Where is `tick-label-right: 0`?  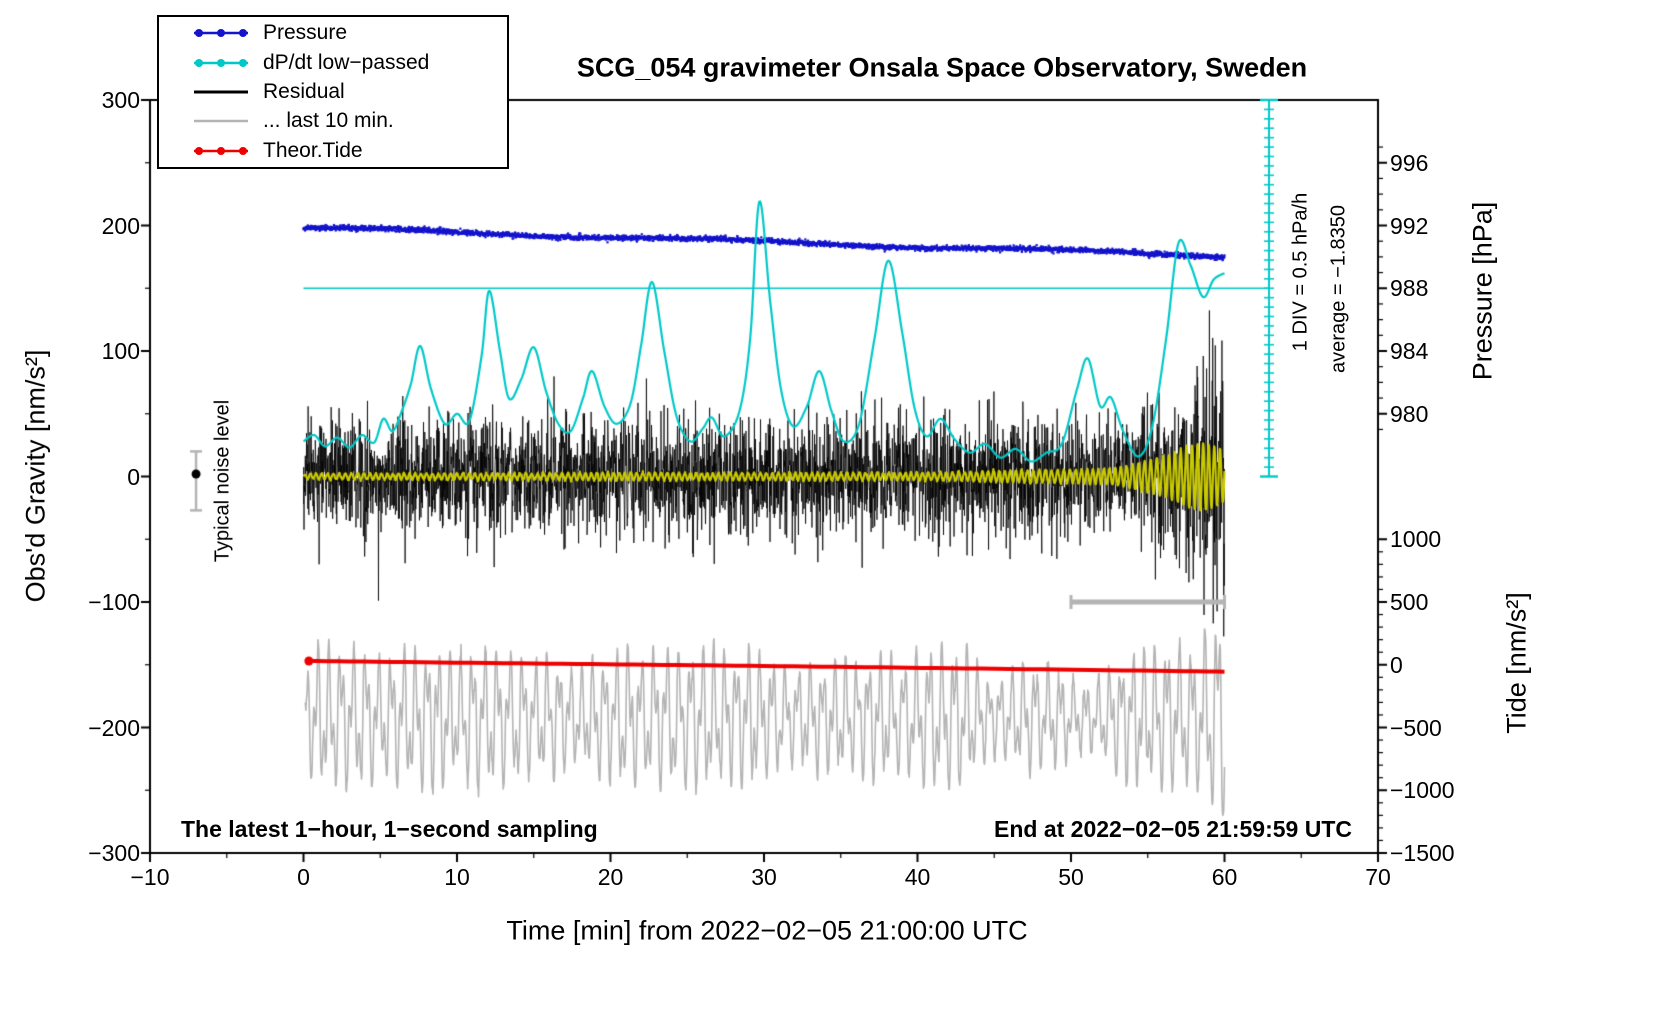
tick-label-right: 0 is located at coordinates (1396, 664).